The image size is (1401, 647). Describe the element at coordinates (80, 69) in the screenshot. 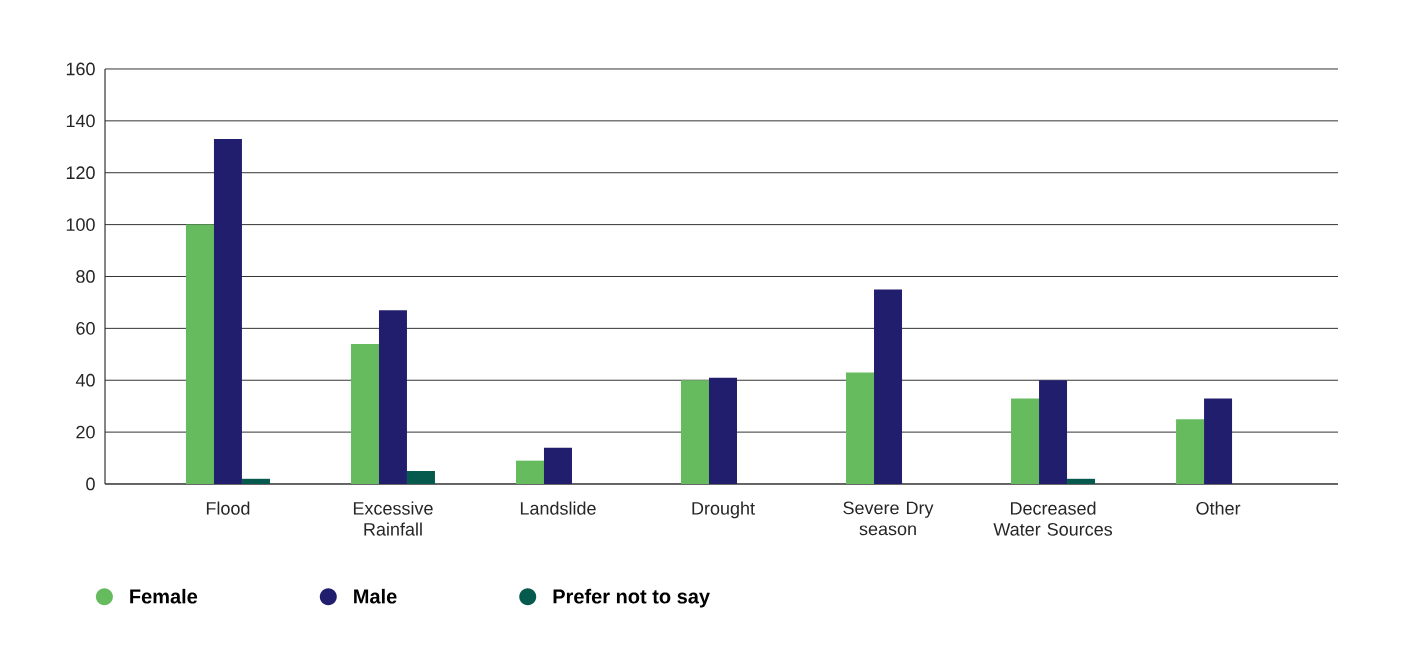

I see `y-tick-label: 160` at that location.